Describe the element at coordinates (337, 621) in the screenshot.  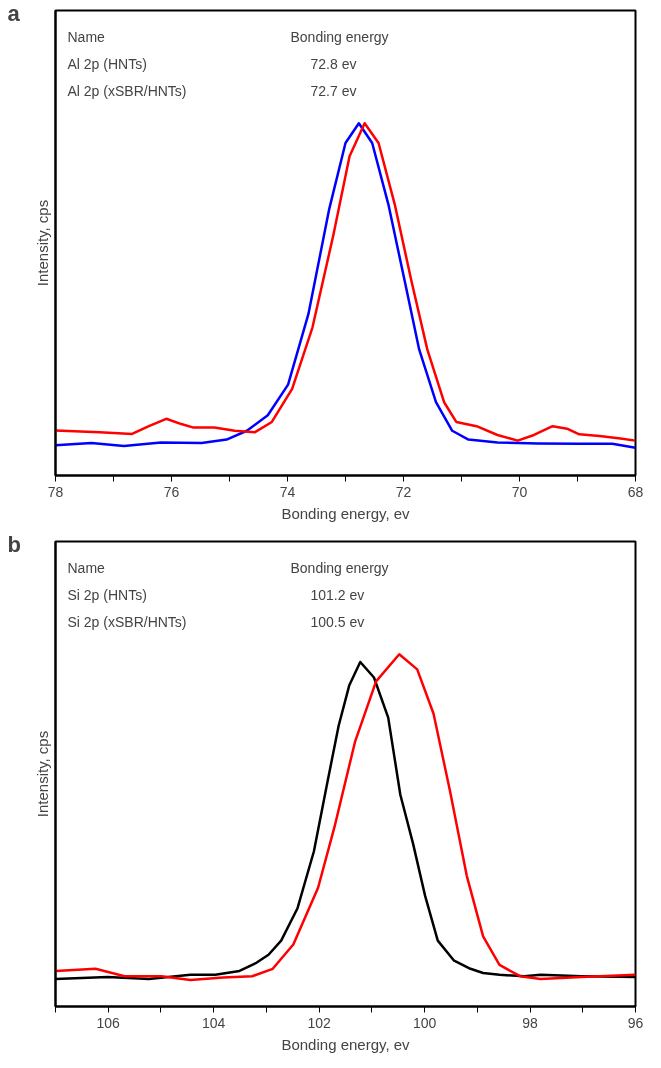
I see `text: 100.5 ev` at that location.